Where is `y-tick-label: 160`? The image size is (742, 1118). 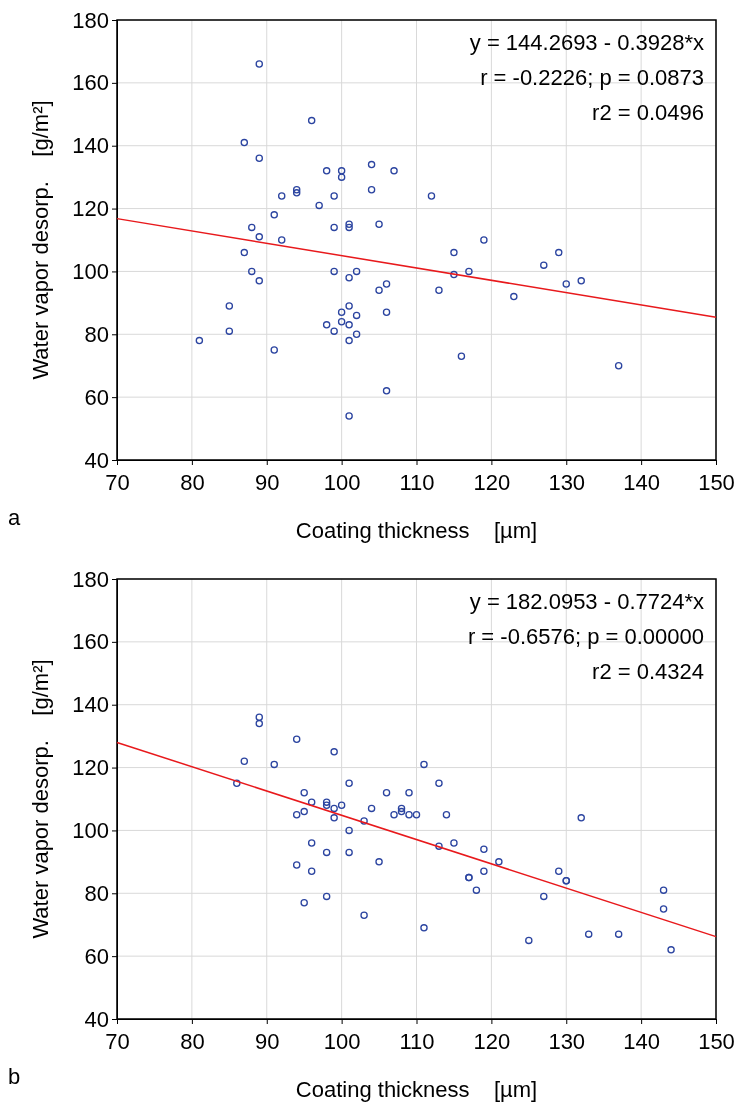
y-tick-label: 160 is located at coordinates (90, 83).